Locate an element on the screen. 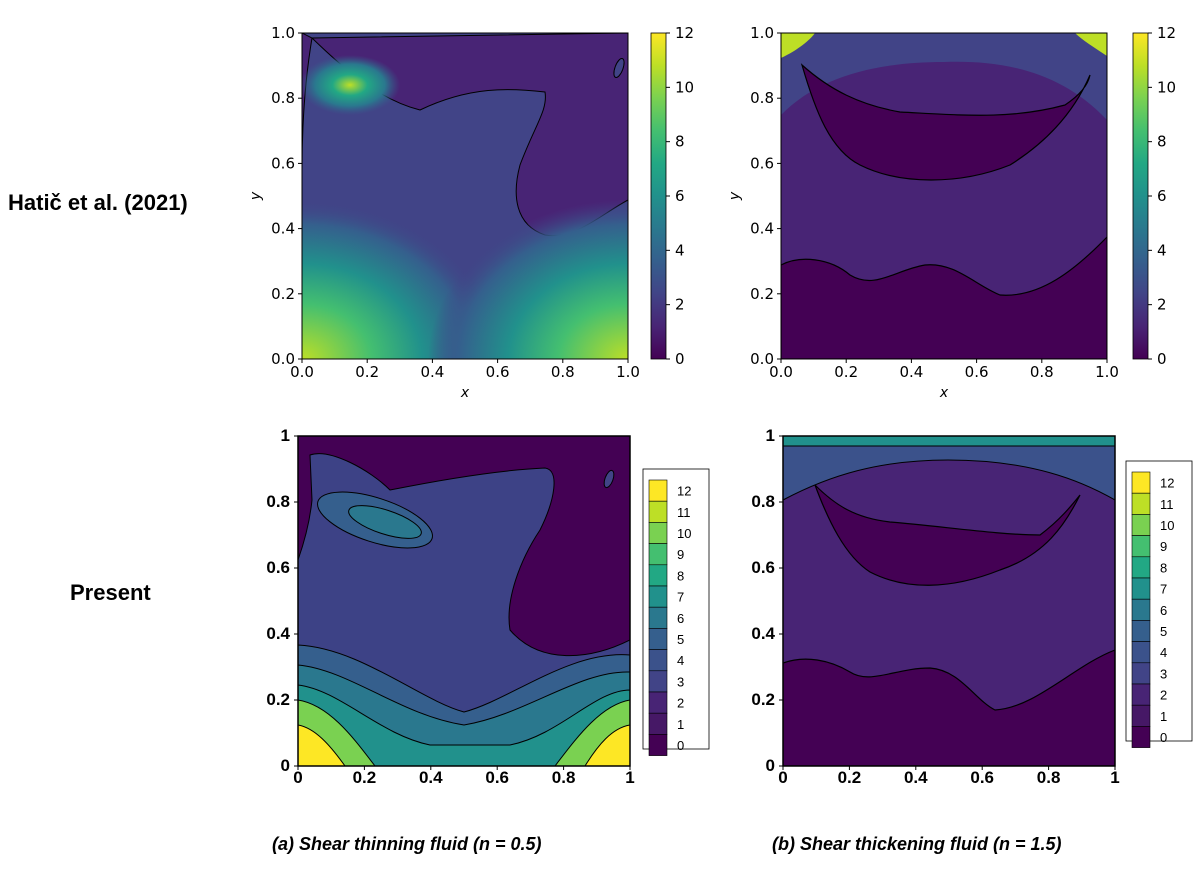 The width and height of the screenshot is (1196, 870). colorbar-level-label: 9 is located at coordinates (680, 554).